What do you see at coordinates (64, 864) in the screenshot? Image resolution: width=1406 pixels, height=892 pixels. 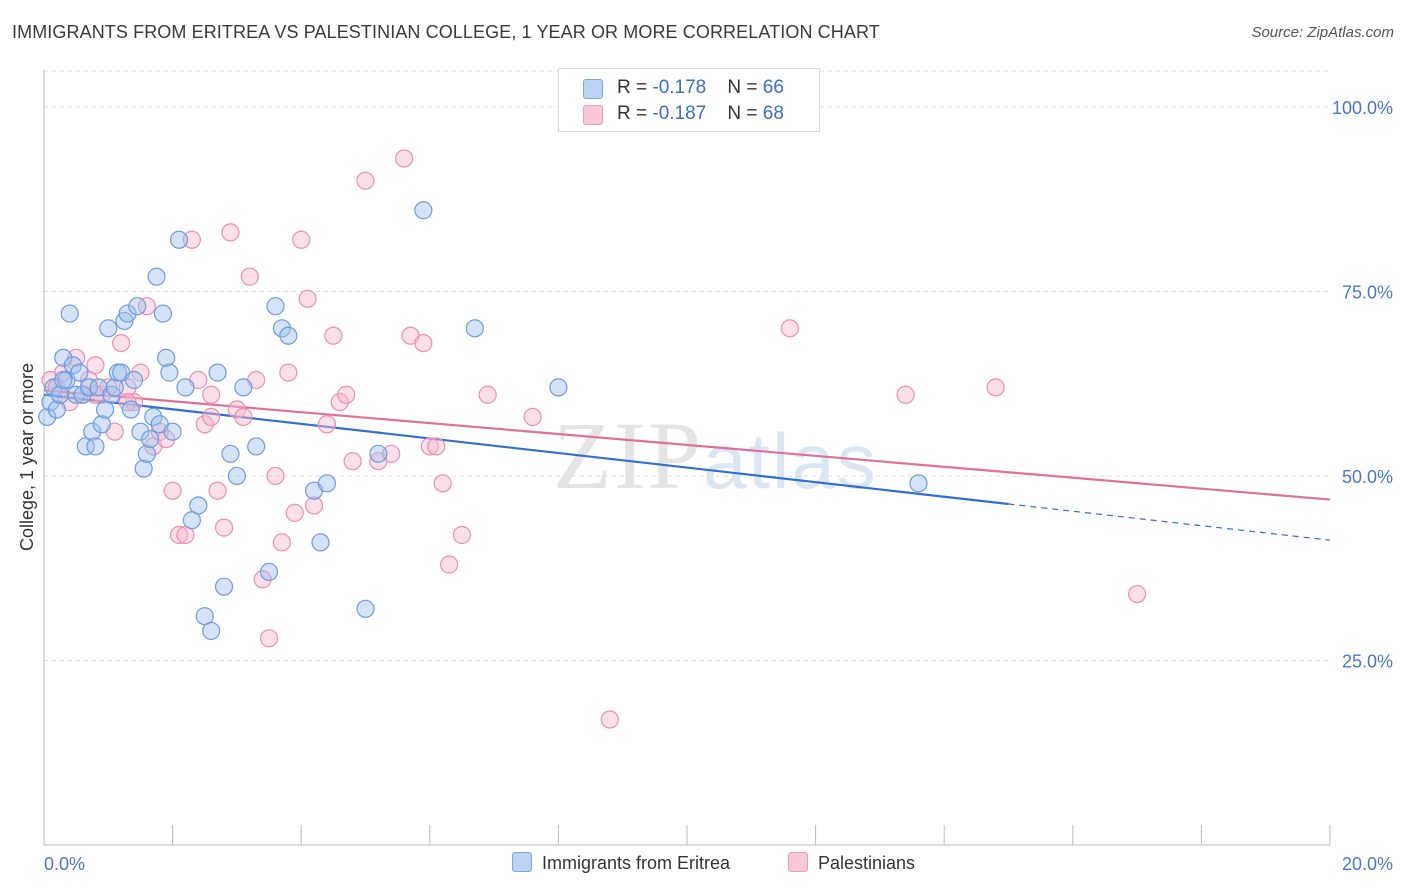 I see `x-tick-label: 0.0%` at bounding box center [64, 864].